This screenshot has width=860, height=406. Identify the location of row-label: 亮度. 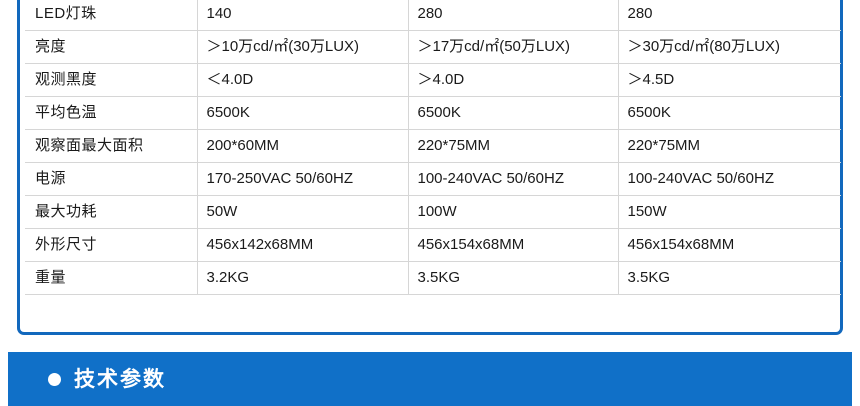
(111, 47).